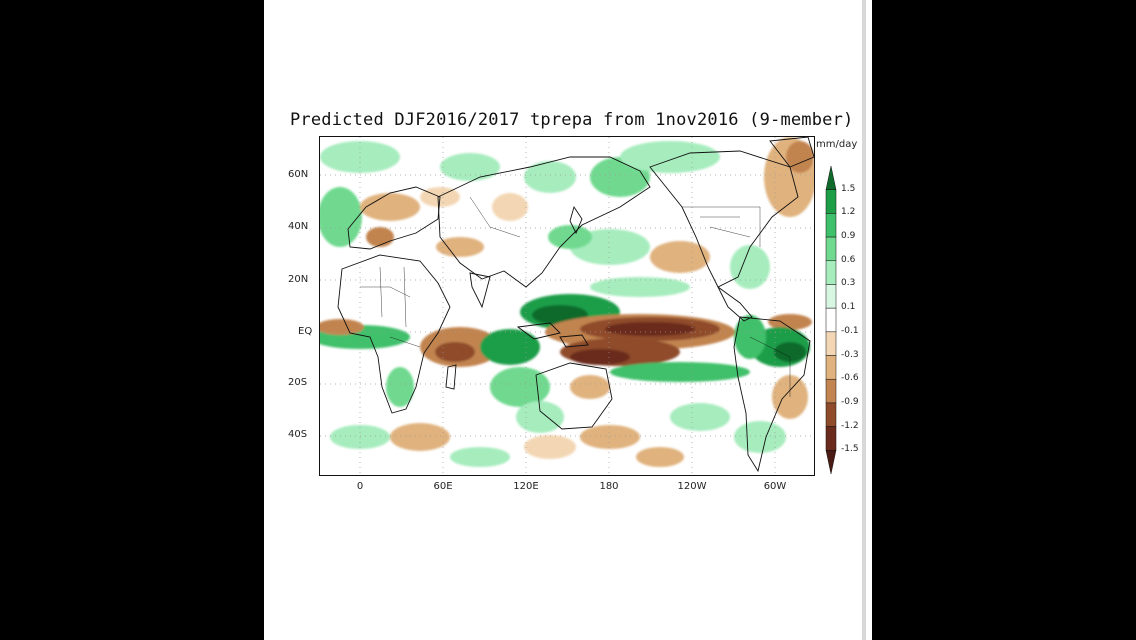 The image size is (1136, 640). What do you see at coordinates (848, 188) in the screenshot?
I see `colorbar-level-label: 1.5` at bounding box center [848, 188].